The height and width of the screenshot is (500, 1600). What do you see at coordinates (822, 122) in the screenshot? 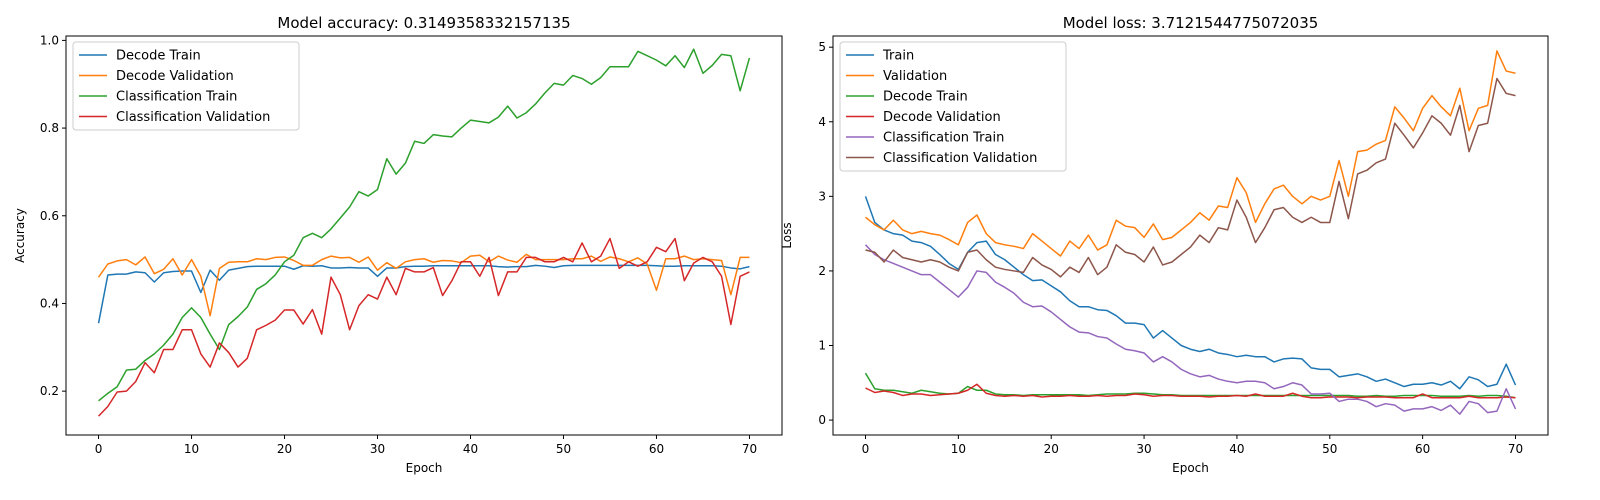
I see `y-tick-label: 4` at bounding box center [822, 122].